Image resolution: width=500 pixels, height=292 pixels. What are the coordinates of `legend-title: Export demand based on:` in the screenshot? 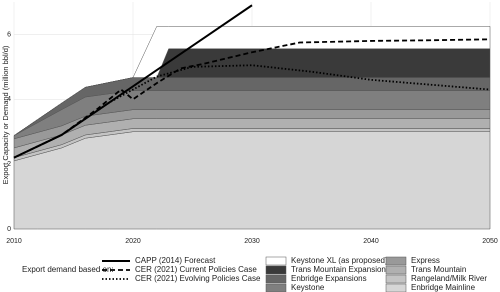 It's located at (68, 269).